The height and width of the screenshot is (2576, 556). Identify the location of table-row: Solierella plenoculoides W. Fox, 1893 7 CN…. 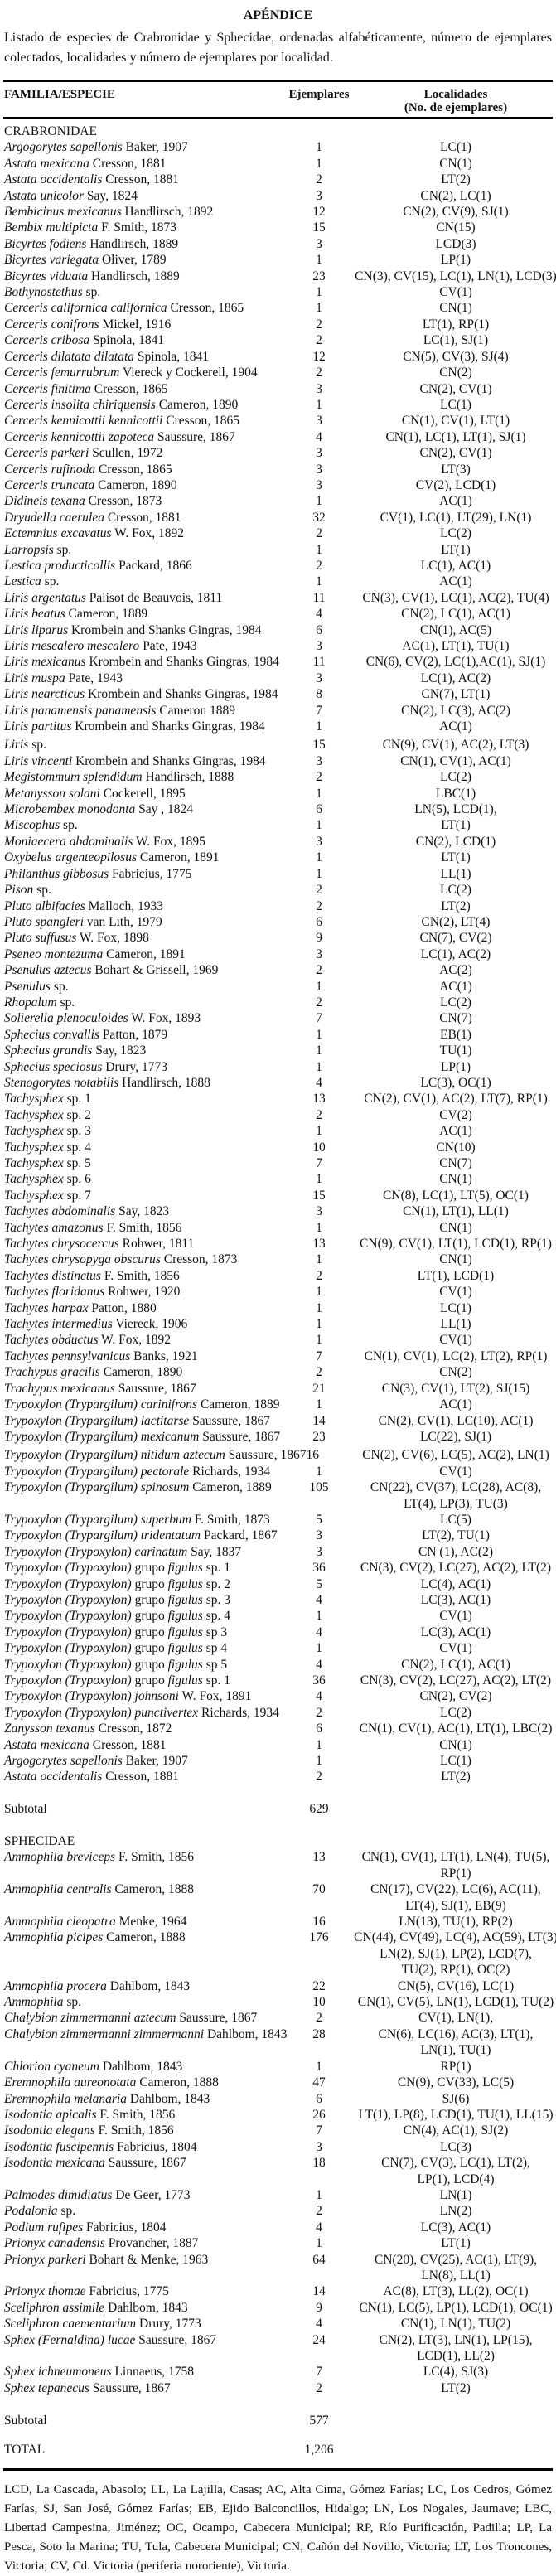
(278, 1018).